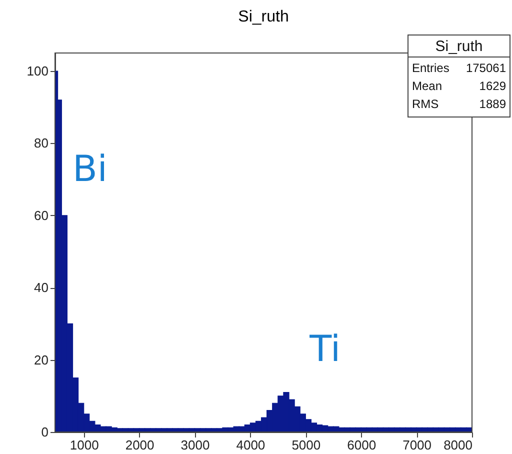  I want to click on chart-title: Si_ruth, so click(263, 17).